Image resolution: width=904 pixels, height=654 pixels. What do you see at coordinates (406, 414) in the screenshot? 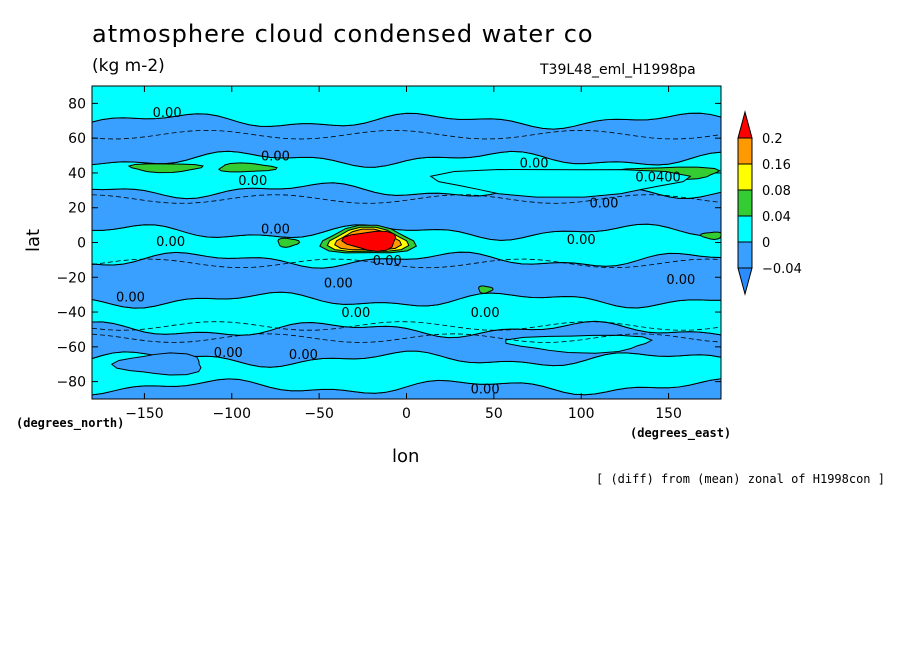
I see `x-tick-label: 0` at bounding box center [406, 414].